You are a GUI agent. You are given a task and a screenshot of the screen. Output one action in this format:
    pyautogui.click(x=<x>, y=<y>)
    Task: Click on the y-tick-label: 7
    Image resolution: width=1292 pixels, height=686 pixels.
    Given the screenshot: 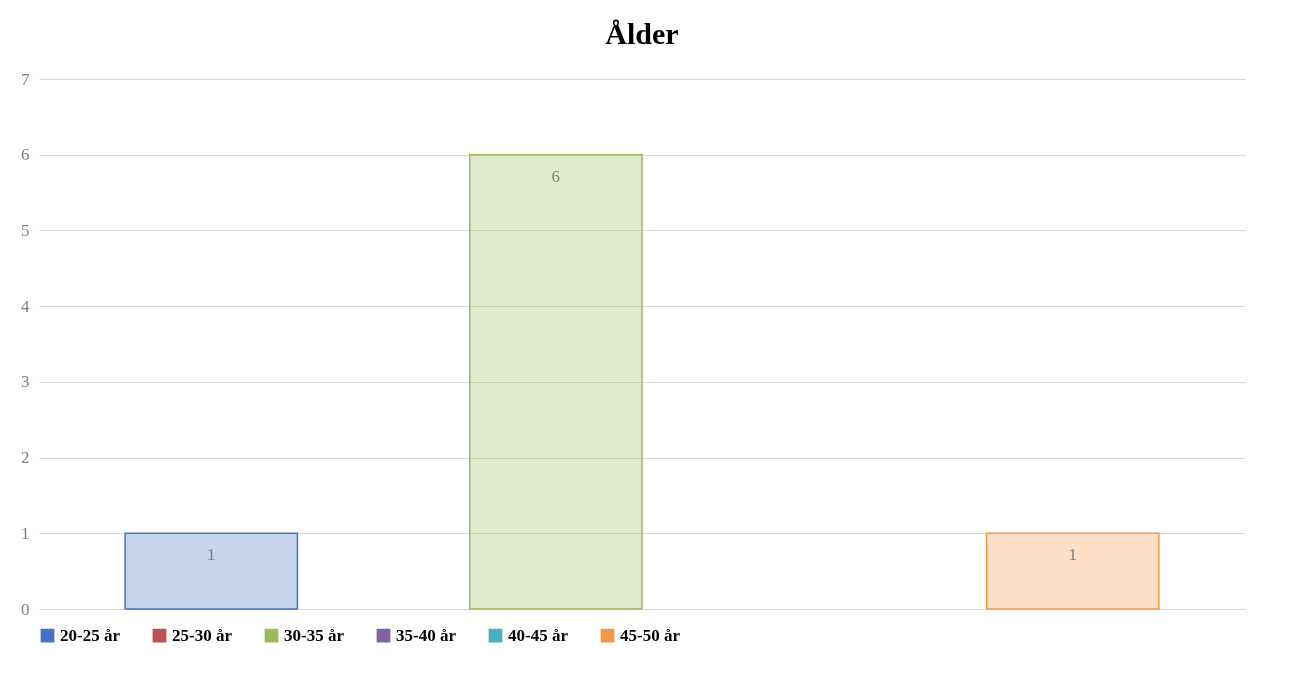 What is the action you would take?
    pyautogui.click(x=25, y=79)
    